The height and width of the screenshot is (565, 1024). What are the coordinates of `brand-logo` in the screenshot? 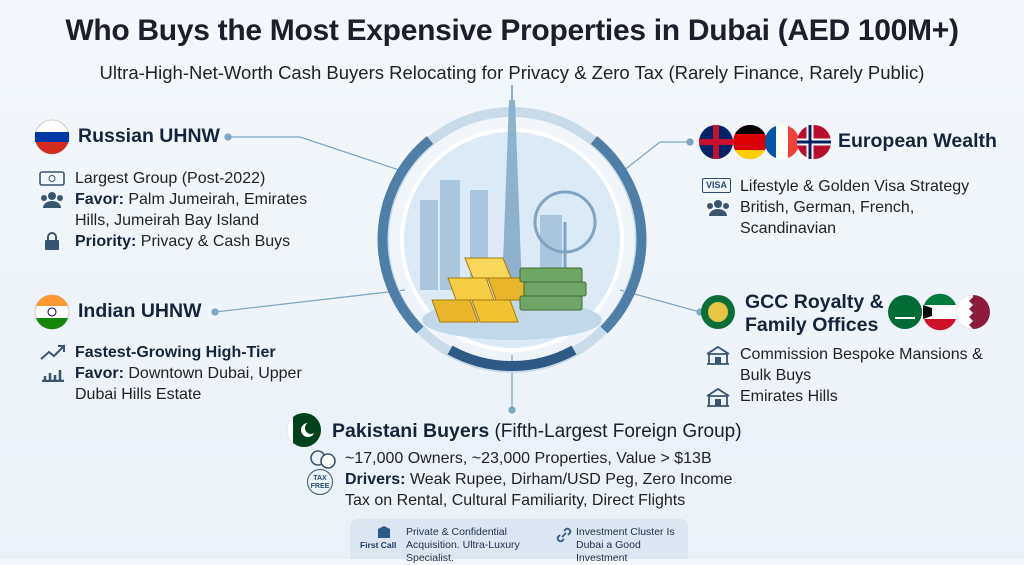 It's located at (384, 532).